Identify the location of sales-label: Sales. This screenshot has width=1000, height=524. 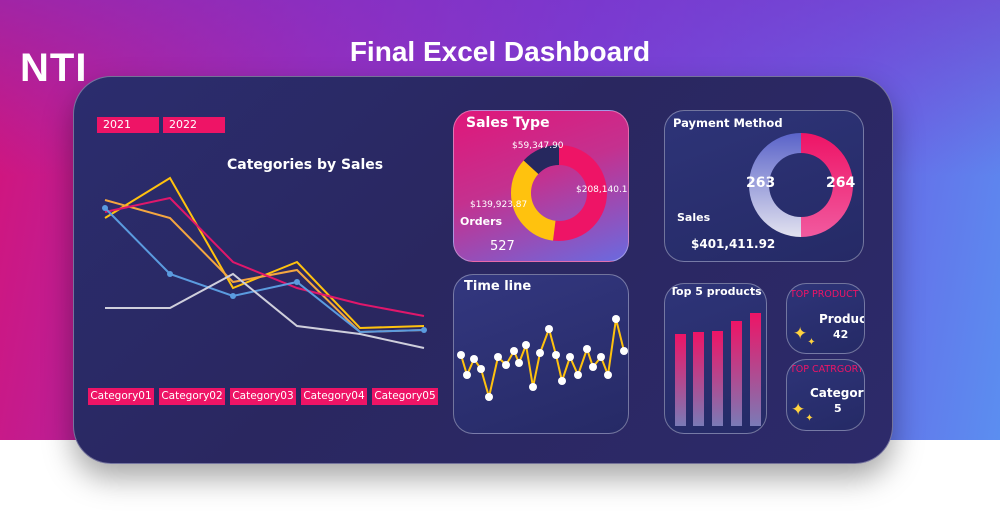
(694, 217).